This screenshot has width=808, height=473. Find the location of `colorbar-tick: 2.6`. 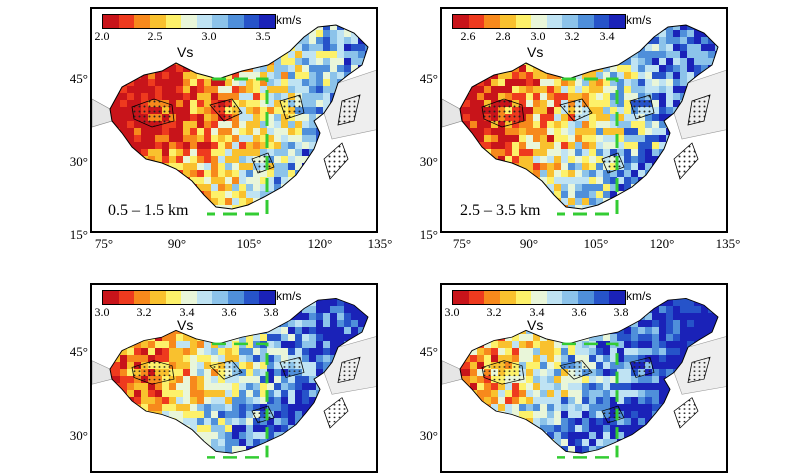

colorbar-tick: 2.6 is located at coordinates (468, 36).